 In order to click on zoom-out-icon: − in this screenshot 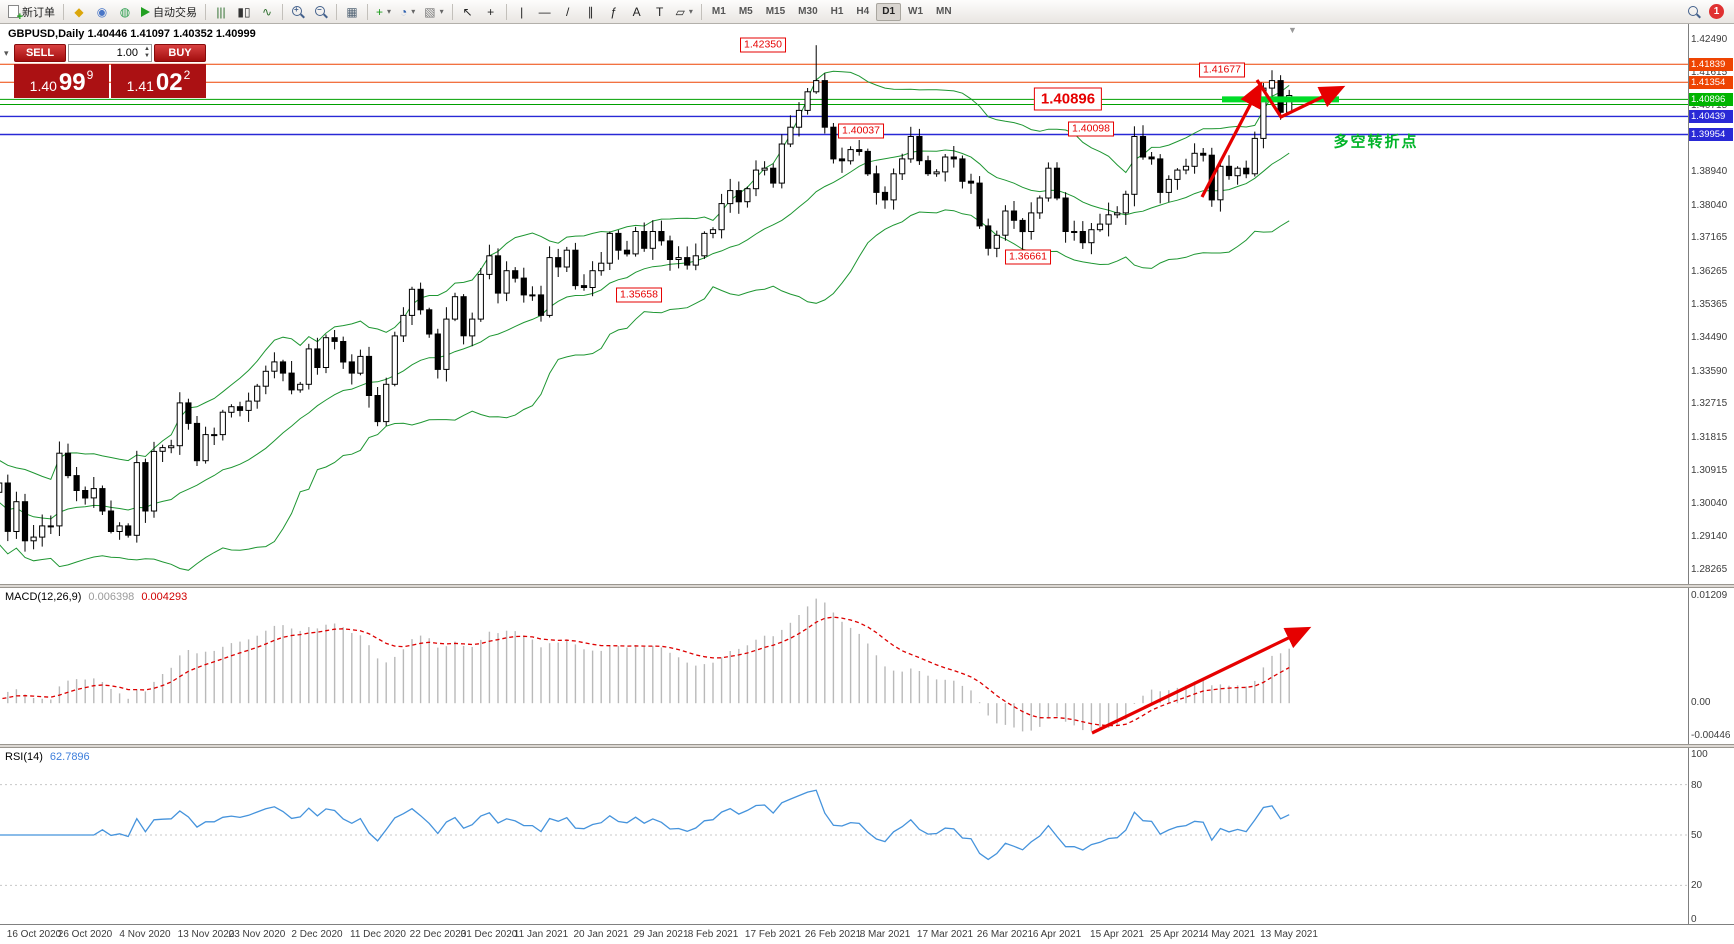, I will do `click(321, 12)`.